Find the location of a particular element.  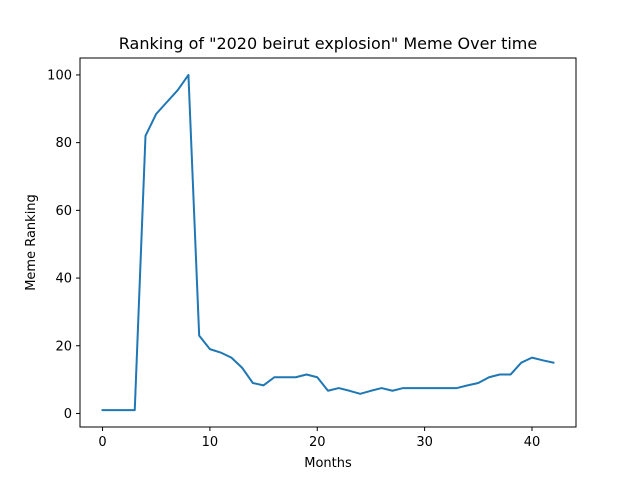

x-tick-label: 10 is located at coordinates (210, 442).